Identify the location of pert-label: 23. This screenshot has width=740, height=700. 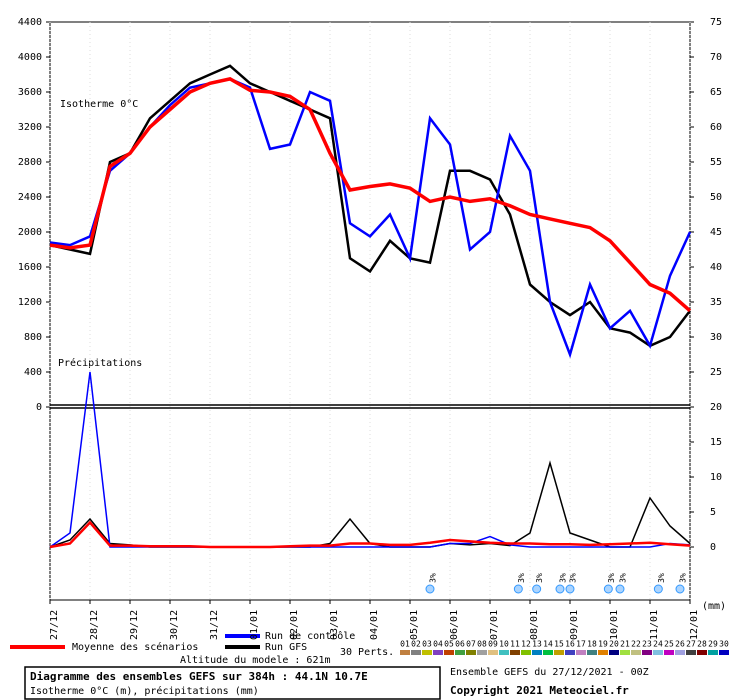
(647, 644).